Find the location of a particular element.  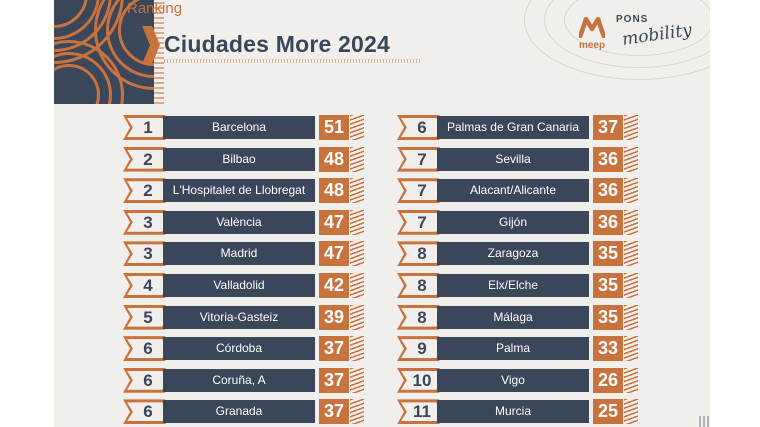

ranking-row: 6 Palmas de Gran Canaria 37 is located at coordinates (519, 127).